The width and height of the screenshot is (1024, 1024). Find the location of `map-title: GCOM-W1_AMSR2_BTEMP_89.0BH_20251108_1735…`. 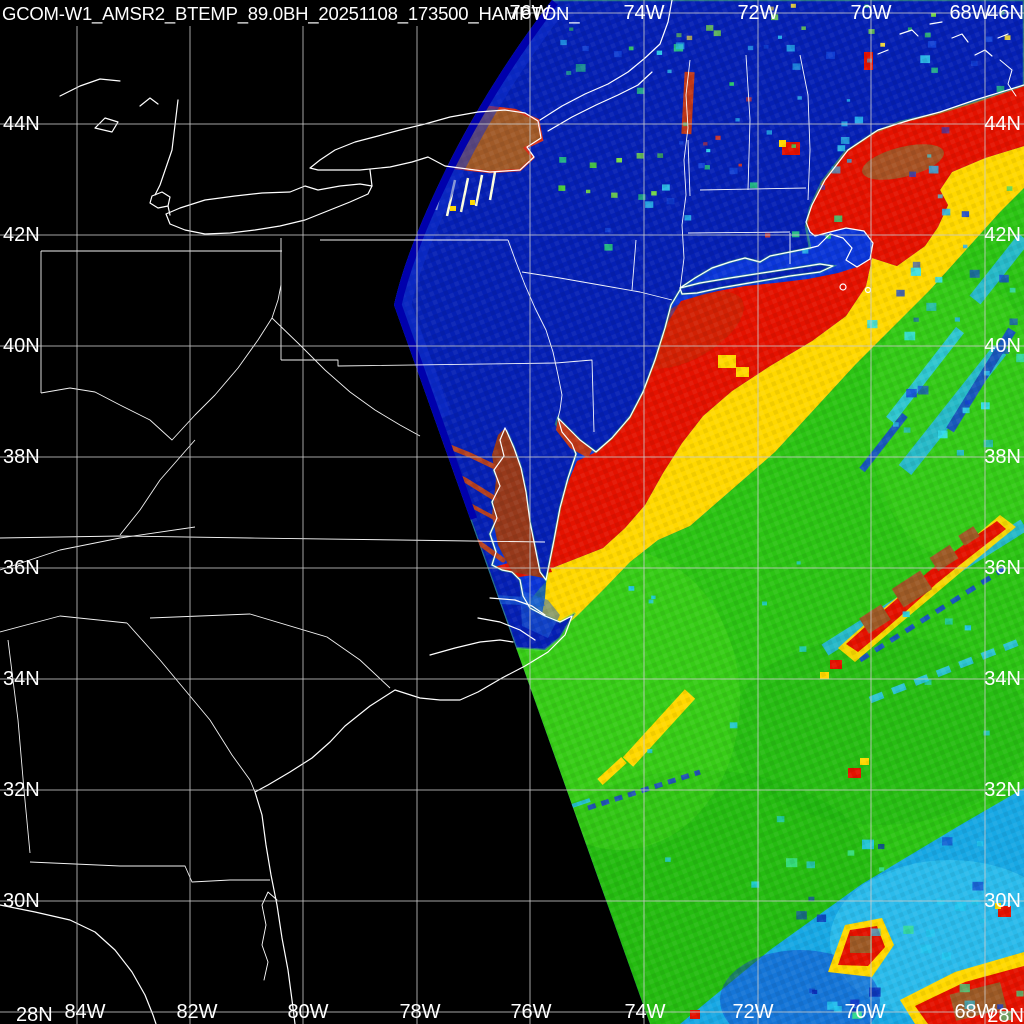

map-title: GCOM-W1_AMSR2_BTEMP_89.0BH_20251108_1735… is located at coordinates (291, 14).